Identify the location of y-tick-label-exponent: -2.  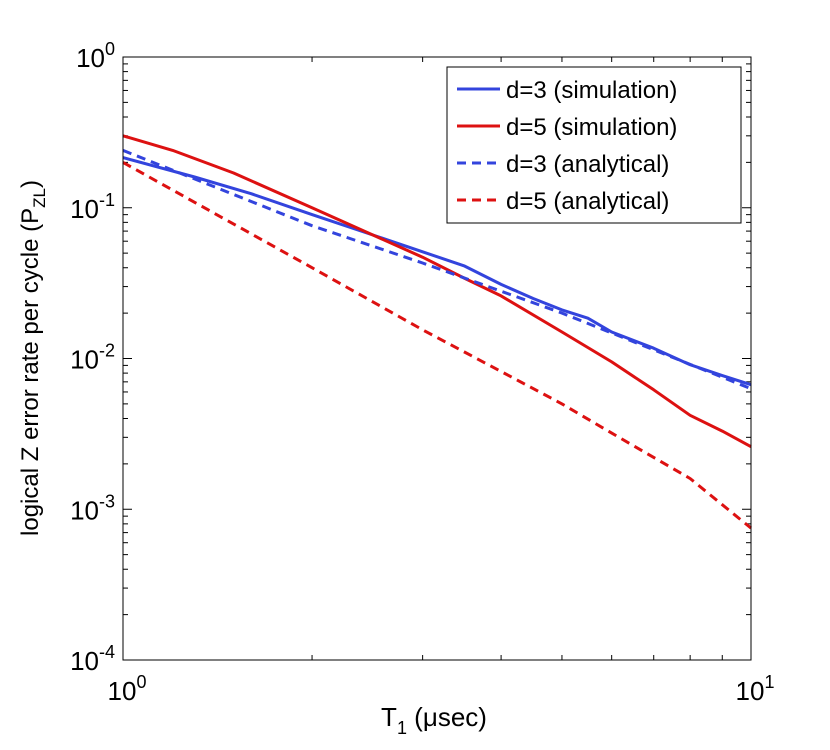
(107, 351).